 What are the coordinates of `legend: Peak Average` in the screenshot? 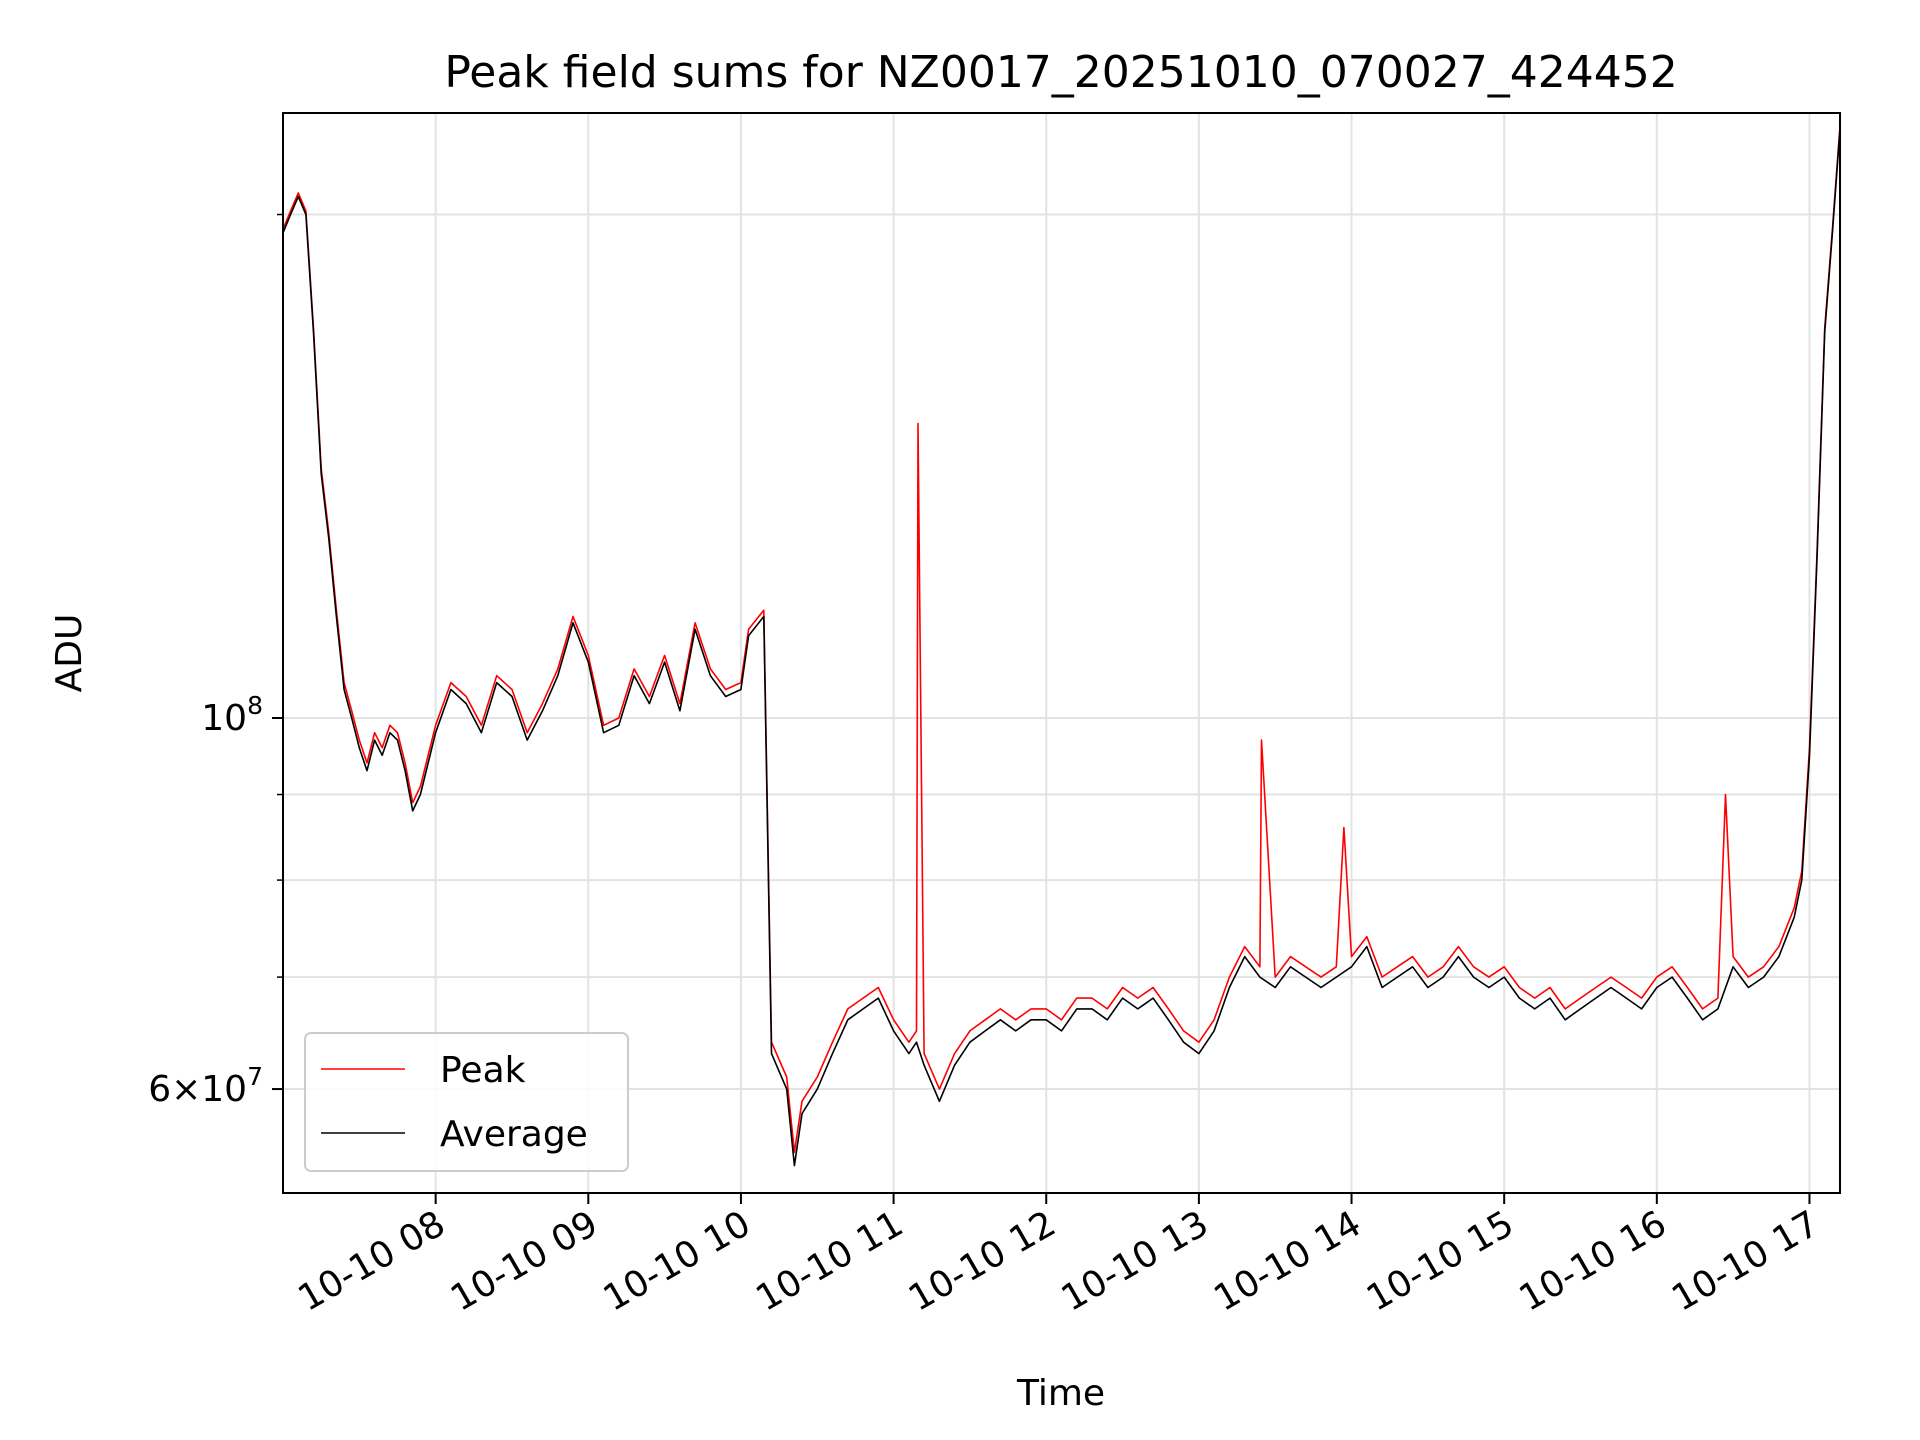 It's located at (466, 1102).